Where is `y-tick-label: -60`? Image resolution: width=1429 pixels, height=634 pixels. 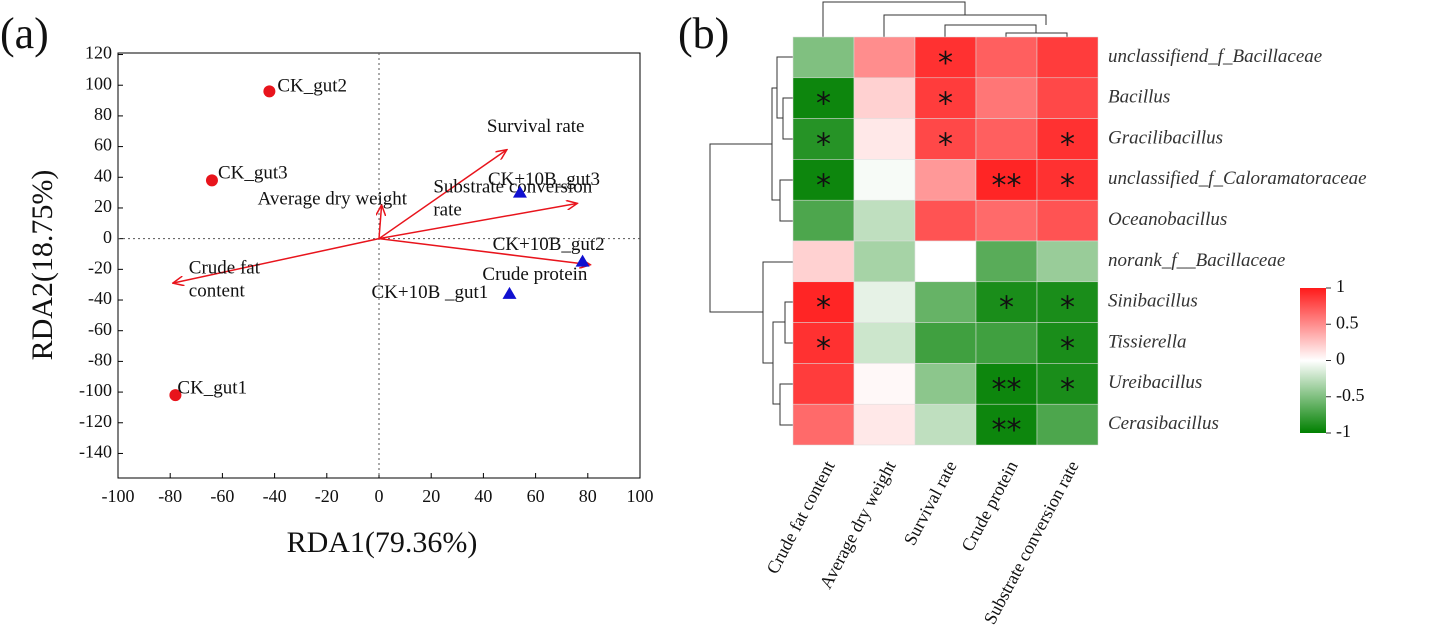
y-tick-label: -60 is located at coordinates (100, 329).